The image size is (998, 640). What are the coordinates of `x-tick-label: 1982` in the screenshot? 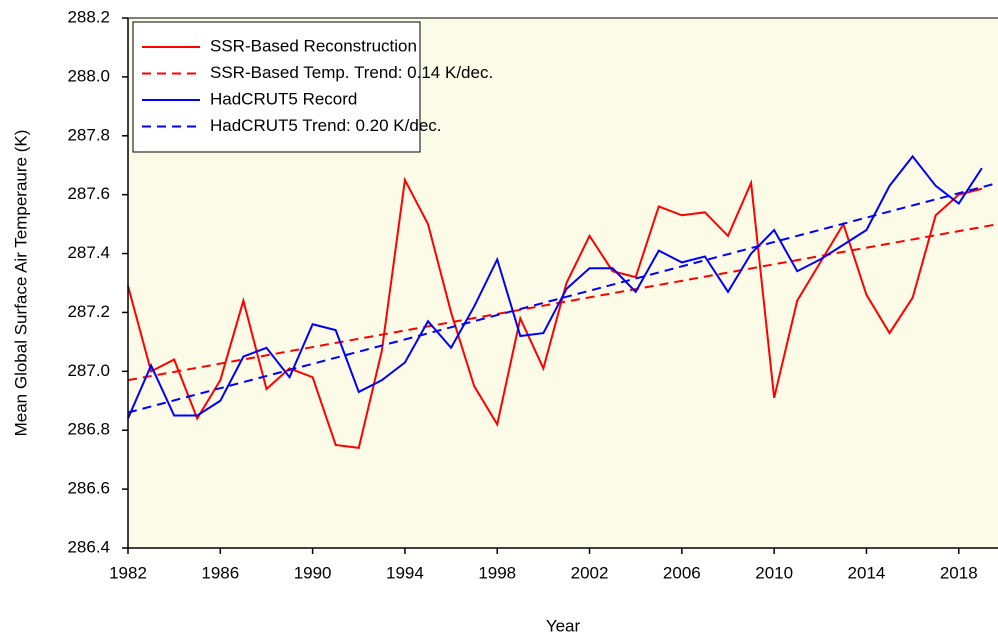 It's located at (128, 572).